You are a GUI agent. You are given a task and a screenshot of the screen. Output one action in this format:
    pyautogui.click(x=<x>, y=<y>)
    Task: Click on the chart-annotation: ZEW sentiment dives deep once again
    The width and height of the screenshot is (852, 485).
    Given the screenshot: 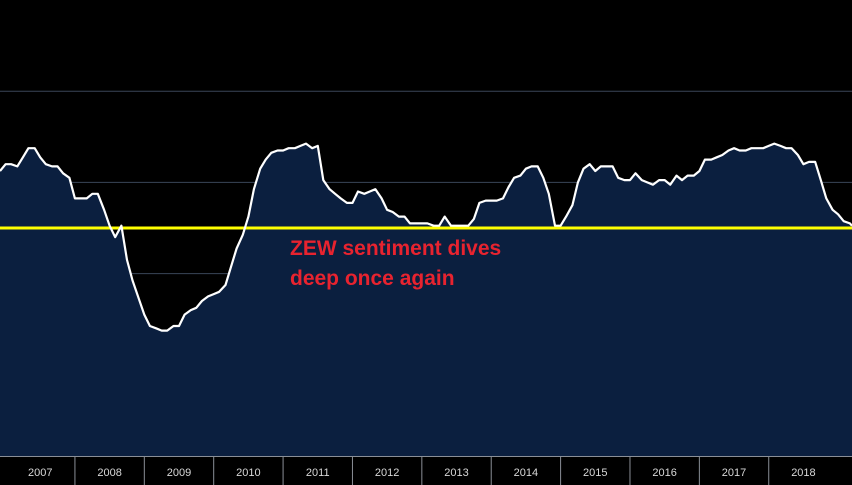 What is the action you would take?
    pyautogui.click(x=395, y=264)
    